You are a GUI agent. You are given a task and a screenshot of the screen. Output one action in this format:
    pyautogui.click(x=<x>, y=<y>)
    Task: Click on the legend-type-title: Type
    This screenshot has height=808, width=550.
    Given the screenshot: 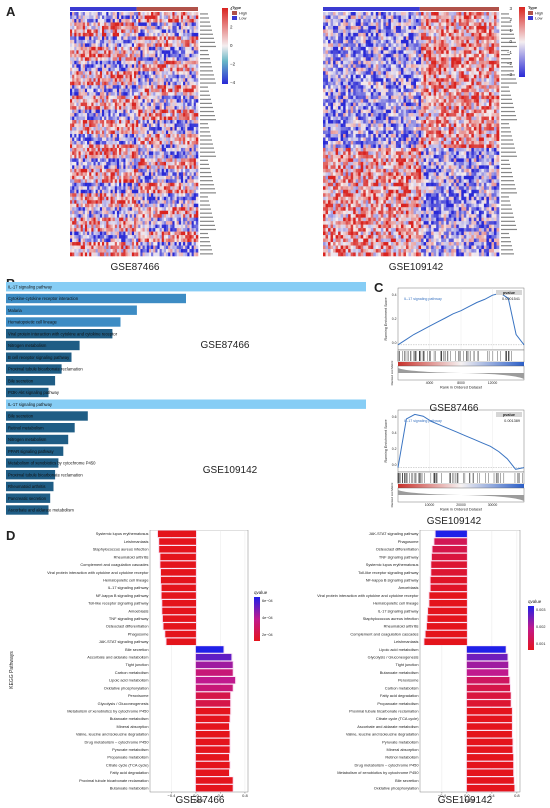 What is the action you would take?
    pyautogui.click(x=237, y=7)
    